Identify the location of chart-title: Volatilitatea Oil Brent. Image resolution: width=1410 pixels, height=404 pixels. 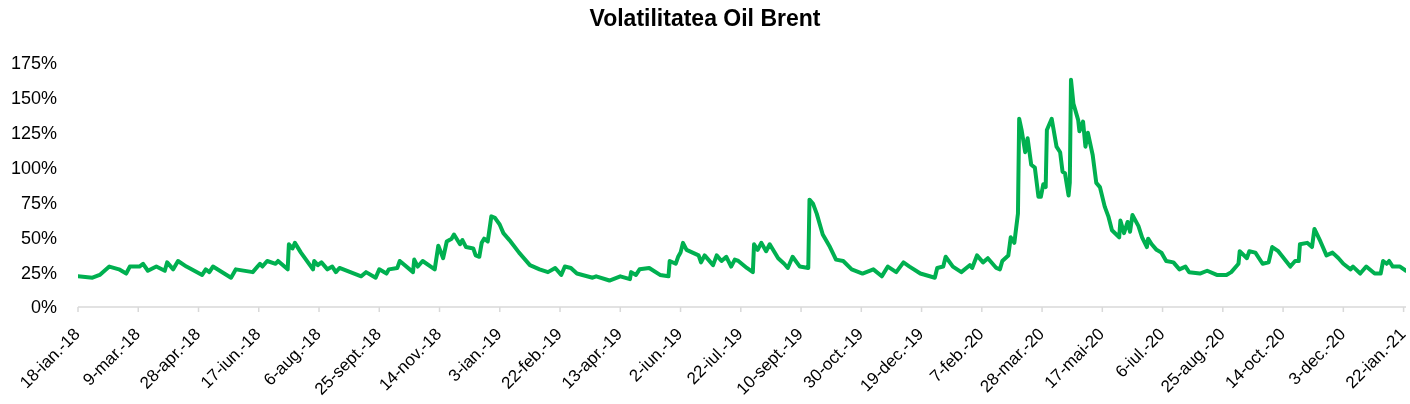
(705, 18).